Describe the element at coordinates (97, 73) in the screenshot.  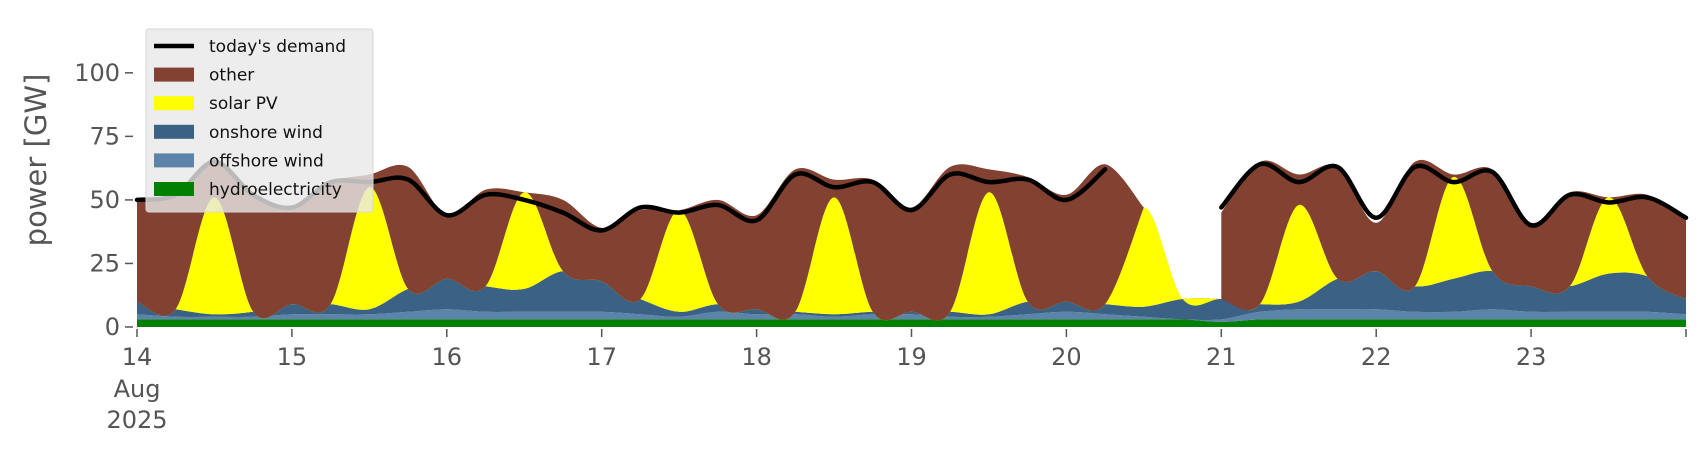
I see `y-tick-label: 100` at that location.